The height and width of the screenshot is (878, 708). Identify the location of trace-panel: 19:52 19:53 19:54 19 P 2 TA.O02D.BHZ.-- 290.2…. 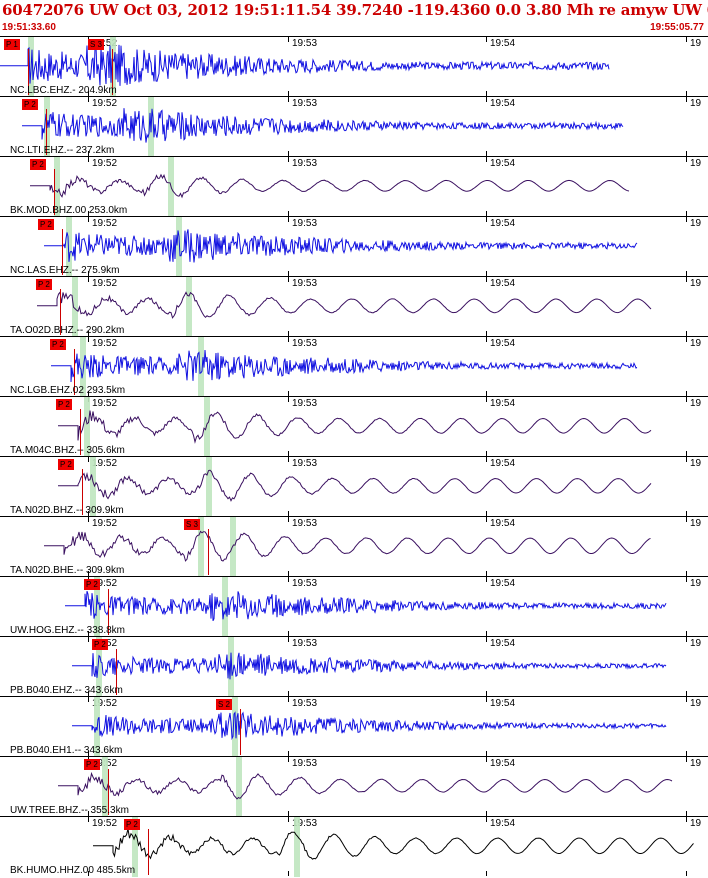
(354, 306).